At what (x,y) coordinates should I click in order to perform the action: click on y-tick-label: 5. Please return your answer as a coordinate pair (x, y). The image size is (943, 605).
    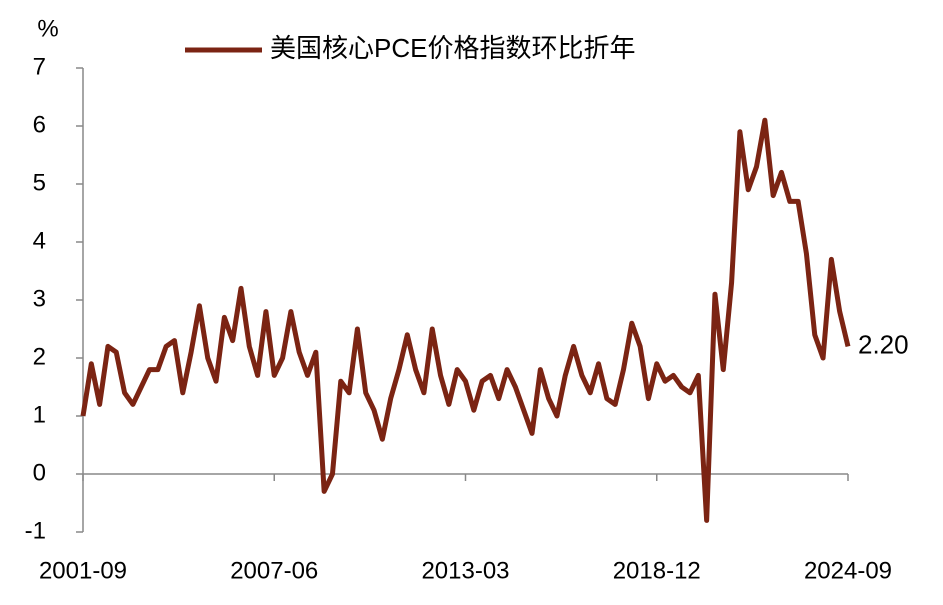
    Looking at the image, I should click on (39, 182).